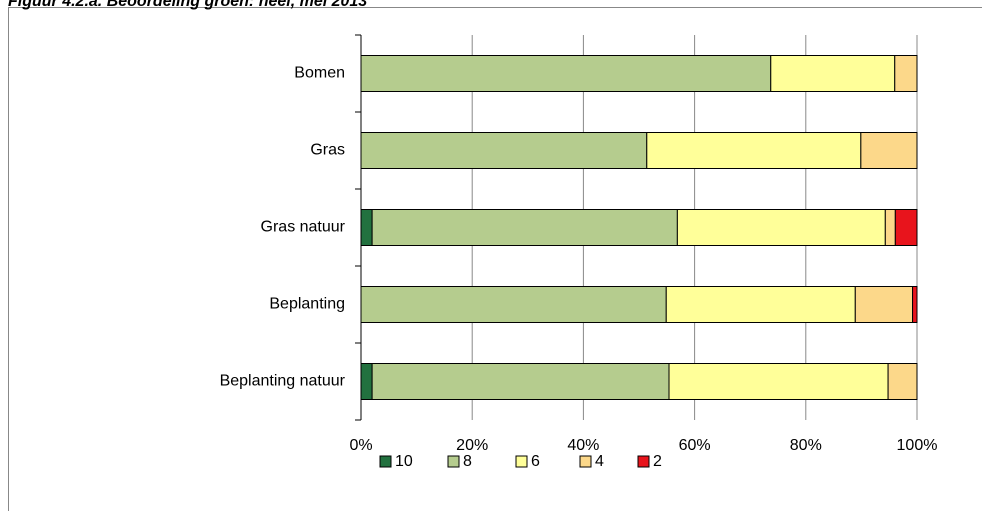  What do you see at coordinates (303, 227) in the screenshot?
I see `y-tick-label: Gras natuur` at bounding box center [303, 227].